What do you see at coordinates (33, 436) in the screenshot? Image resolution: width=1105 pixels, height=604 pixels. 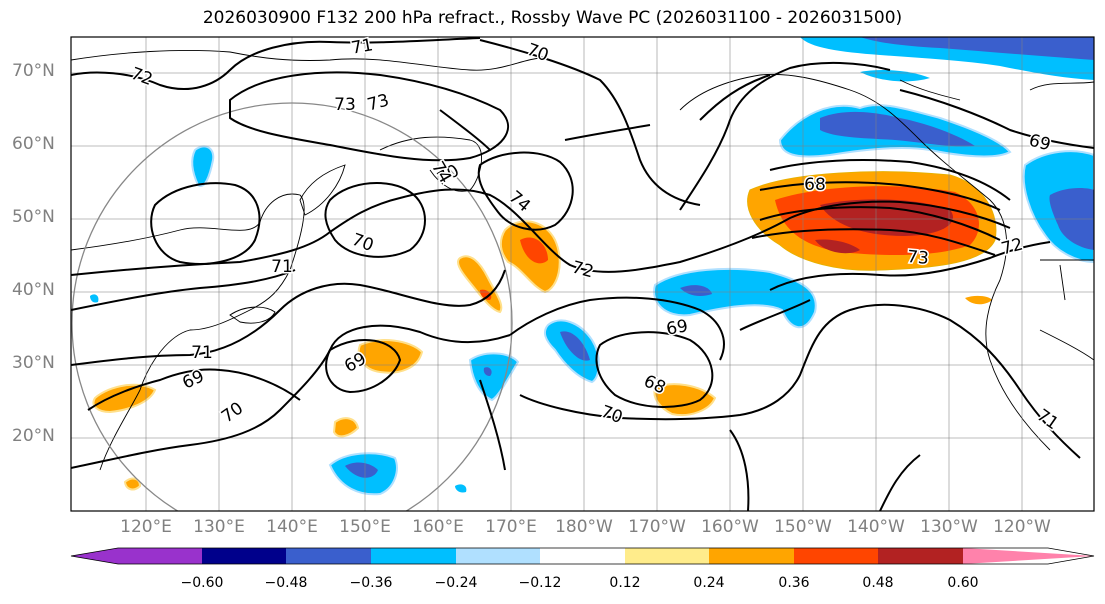 I see `lat-label-20n: 20°N` at bounding box center [33, 436].